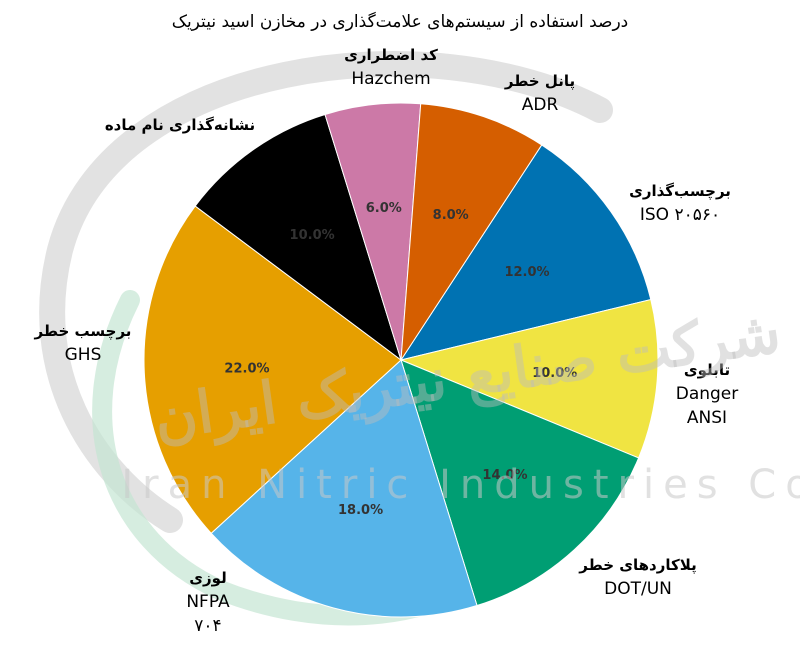  Describe the element at coordinates (390, 79) in the screenshot. I see `pie-category-label-hazchem-line-1: Hazchem` at that location.